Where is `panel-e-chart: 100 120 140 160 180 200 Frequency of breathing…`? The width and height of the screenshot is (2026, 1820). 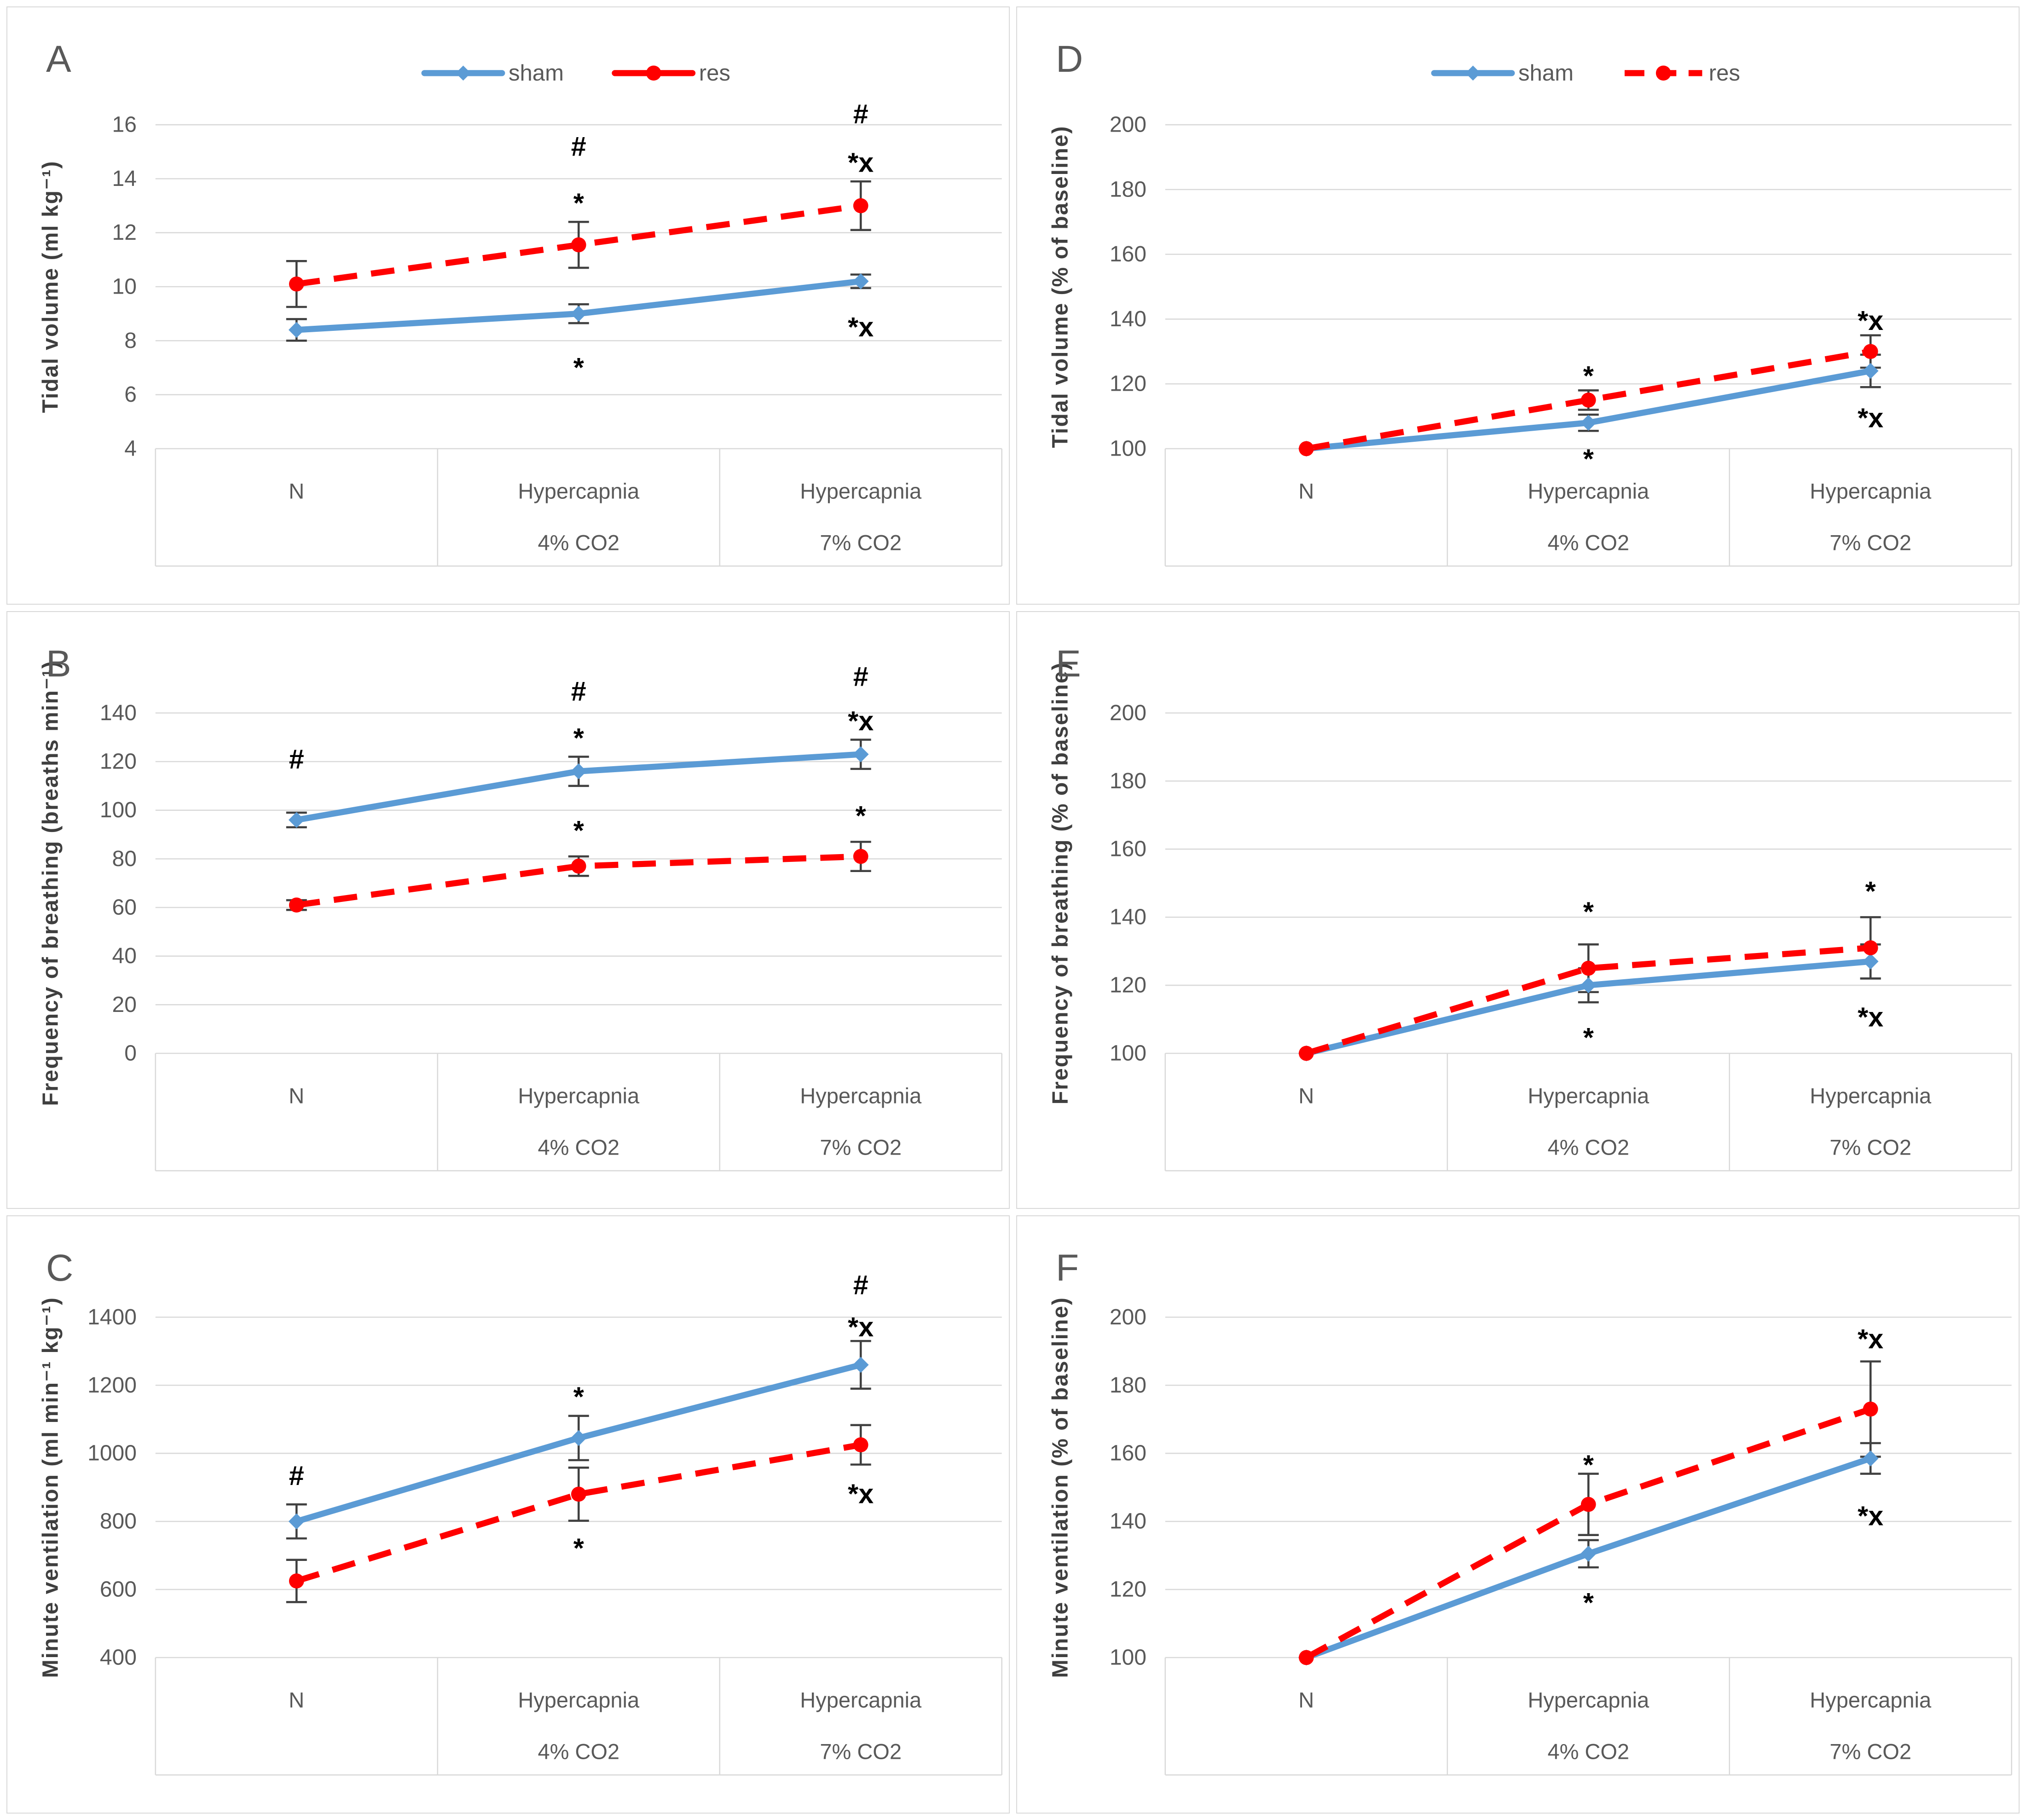
panel-e-chart: 100 120 140 160 180 200 Frequency of breathing… is located at coordinates (1530, 916).